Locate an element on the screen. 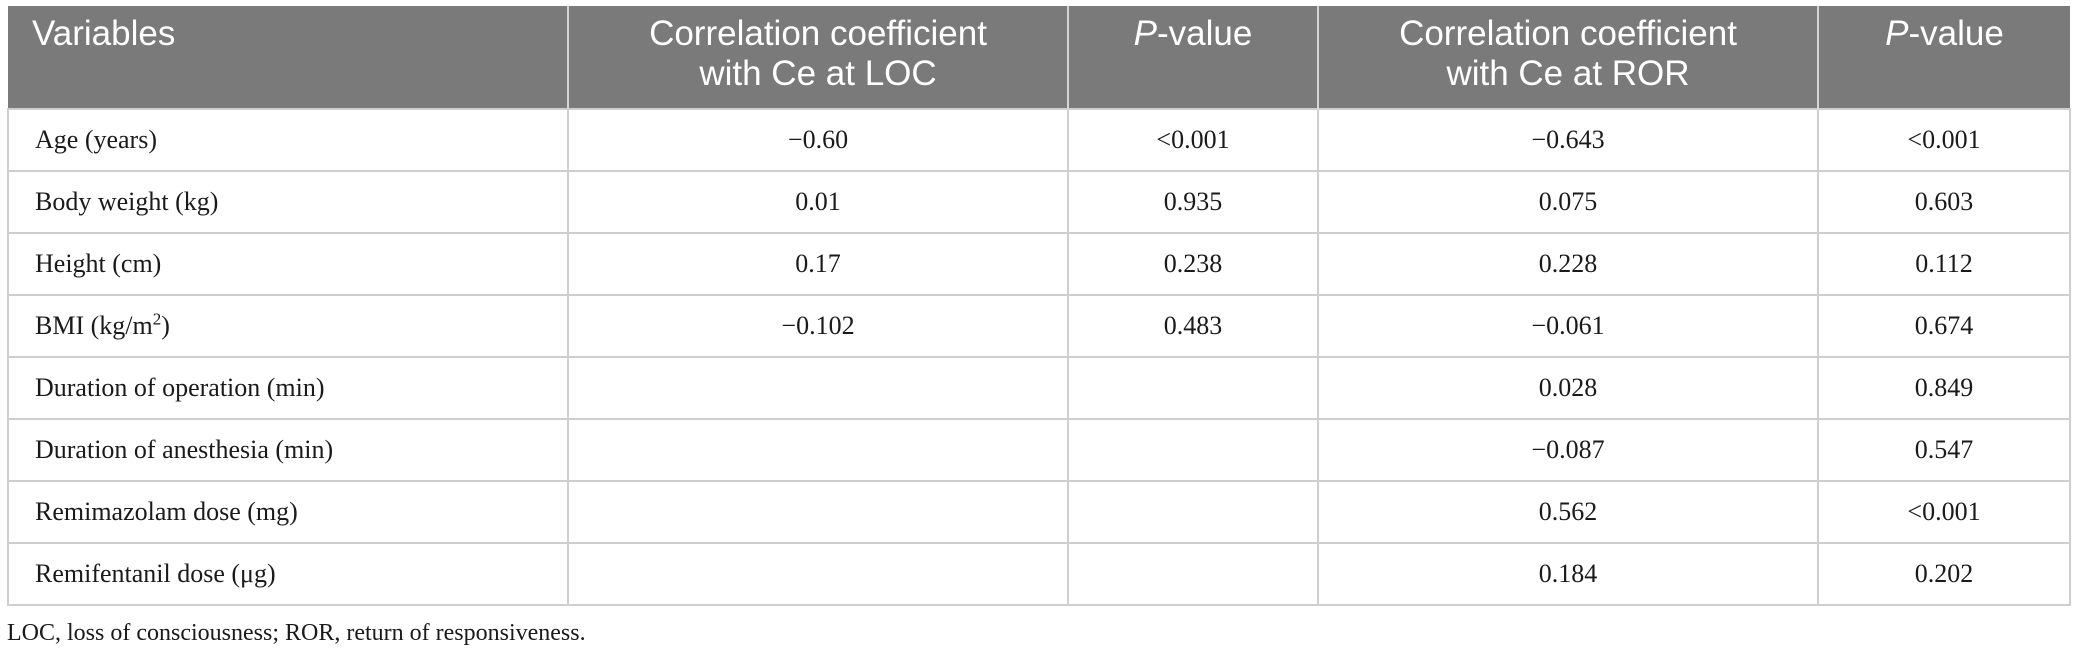  table-row: Remifentanil dose (μg) 0.184 0.202 is located at coordinates (1039, 574).